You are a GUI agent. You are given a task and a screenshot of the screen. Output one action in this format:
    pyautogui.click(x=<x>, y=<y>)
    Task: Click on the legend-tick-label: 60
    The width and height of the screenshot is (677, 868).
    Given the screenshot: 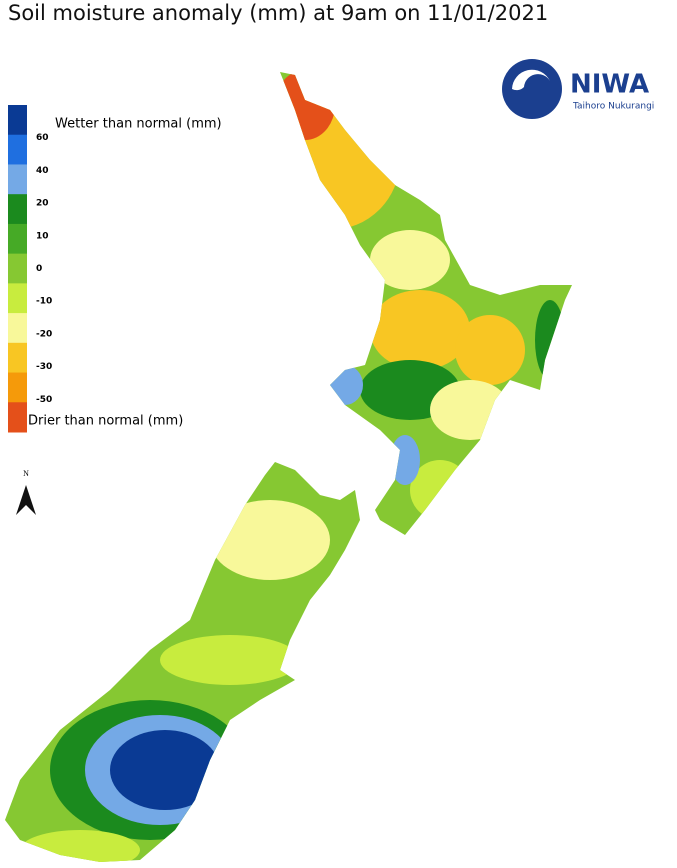 What is the action you would take?
    pyautogui.click(x=42, y=138)
    